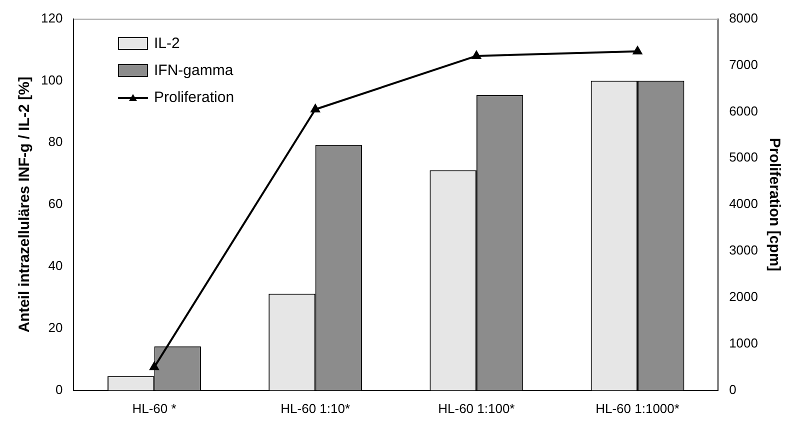  I want to click on y2-tick-label: 8000, so click(743, 18).